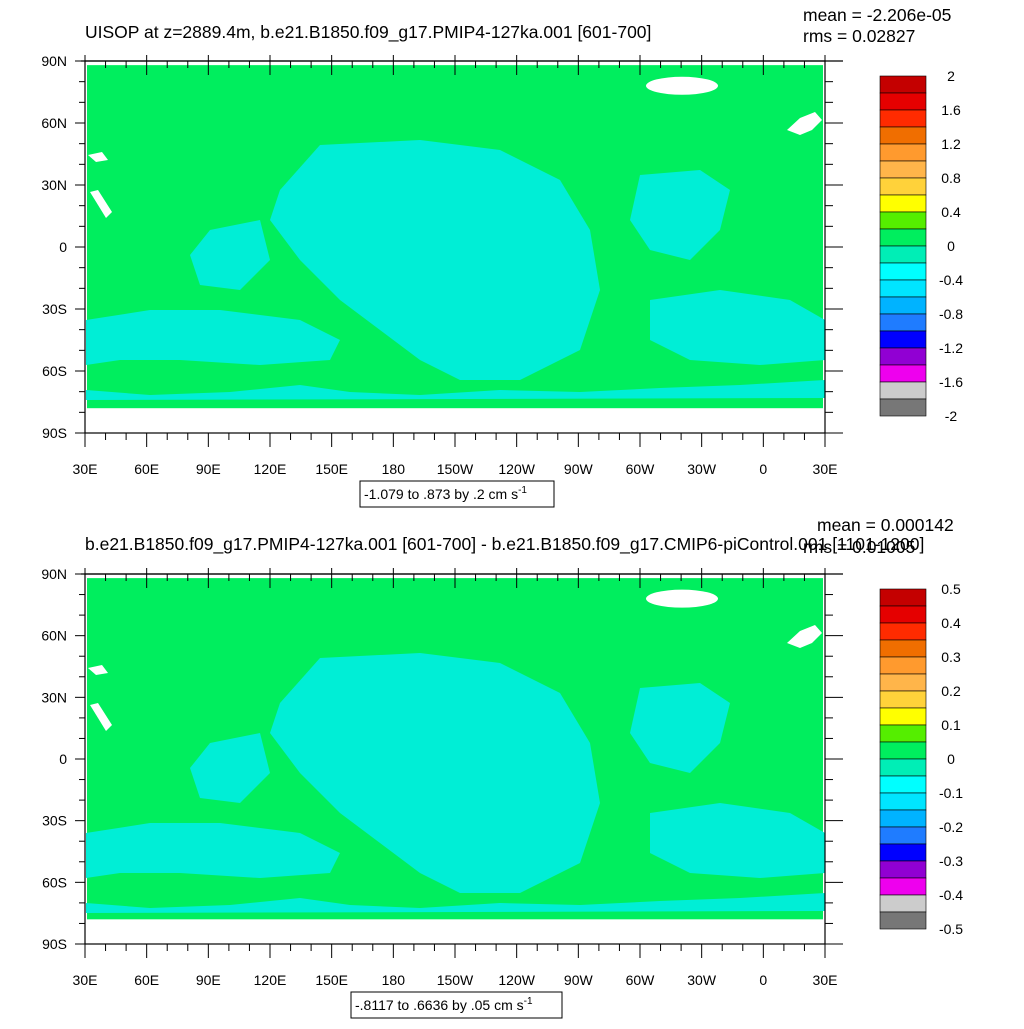 The image size is (1024, 1029). I want to click on stat-rms: rms = 0.01005, so click(859, 547).